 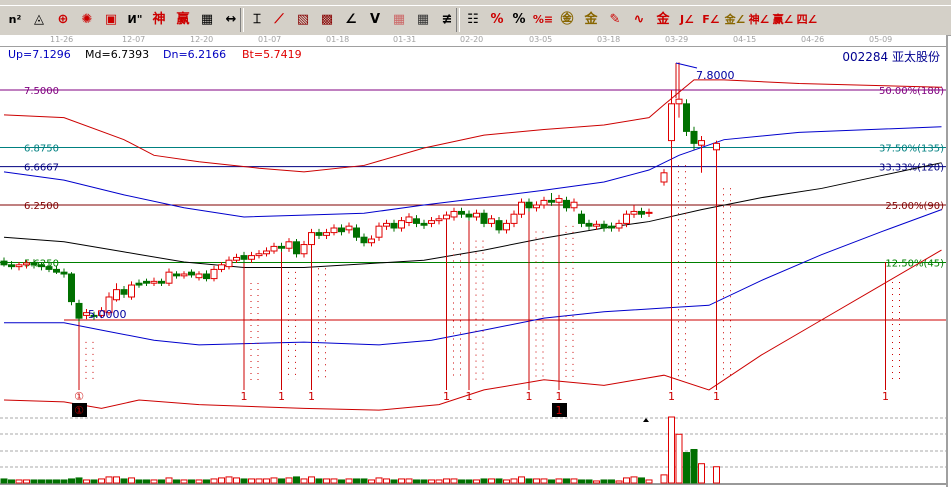 I want to click on grid-black-icon: ▦, so click(x=423, y=19).